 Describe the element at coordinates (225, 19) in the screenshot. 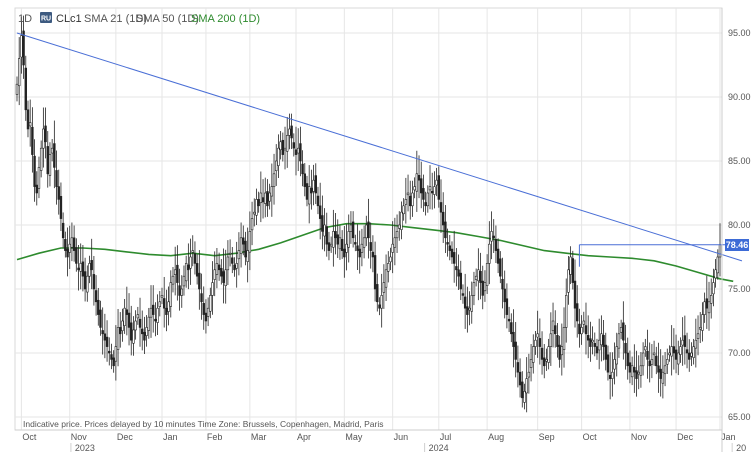

I see `indicator-sma200: SMA 200 (1D)` at that location.